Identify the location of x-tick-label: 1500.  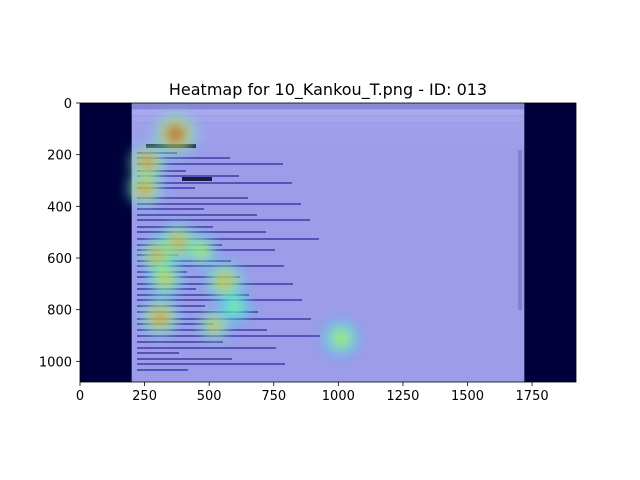
(467, 396).